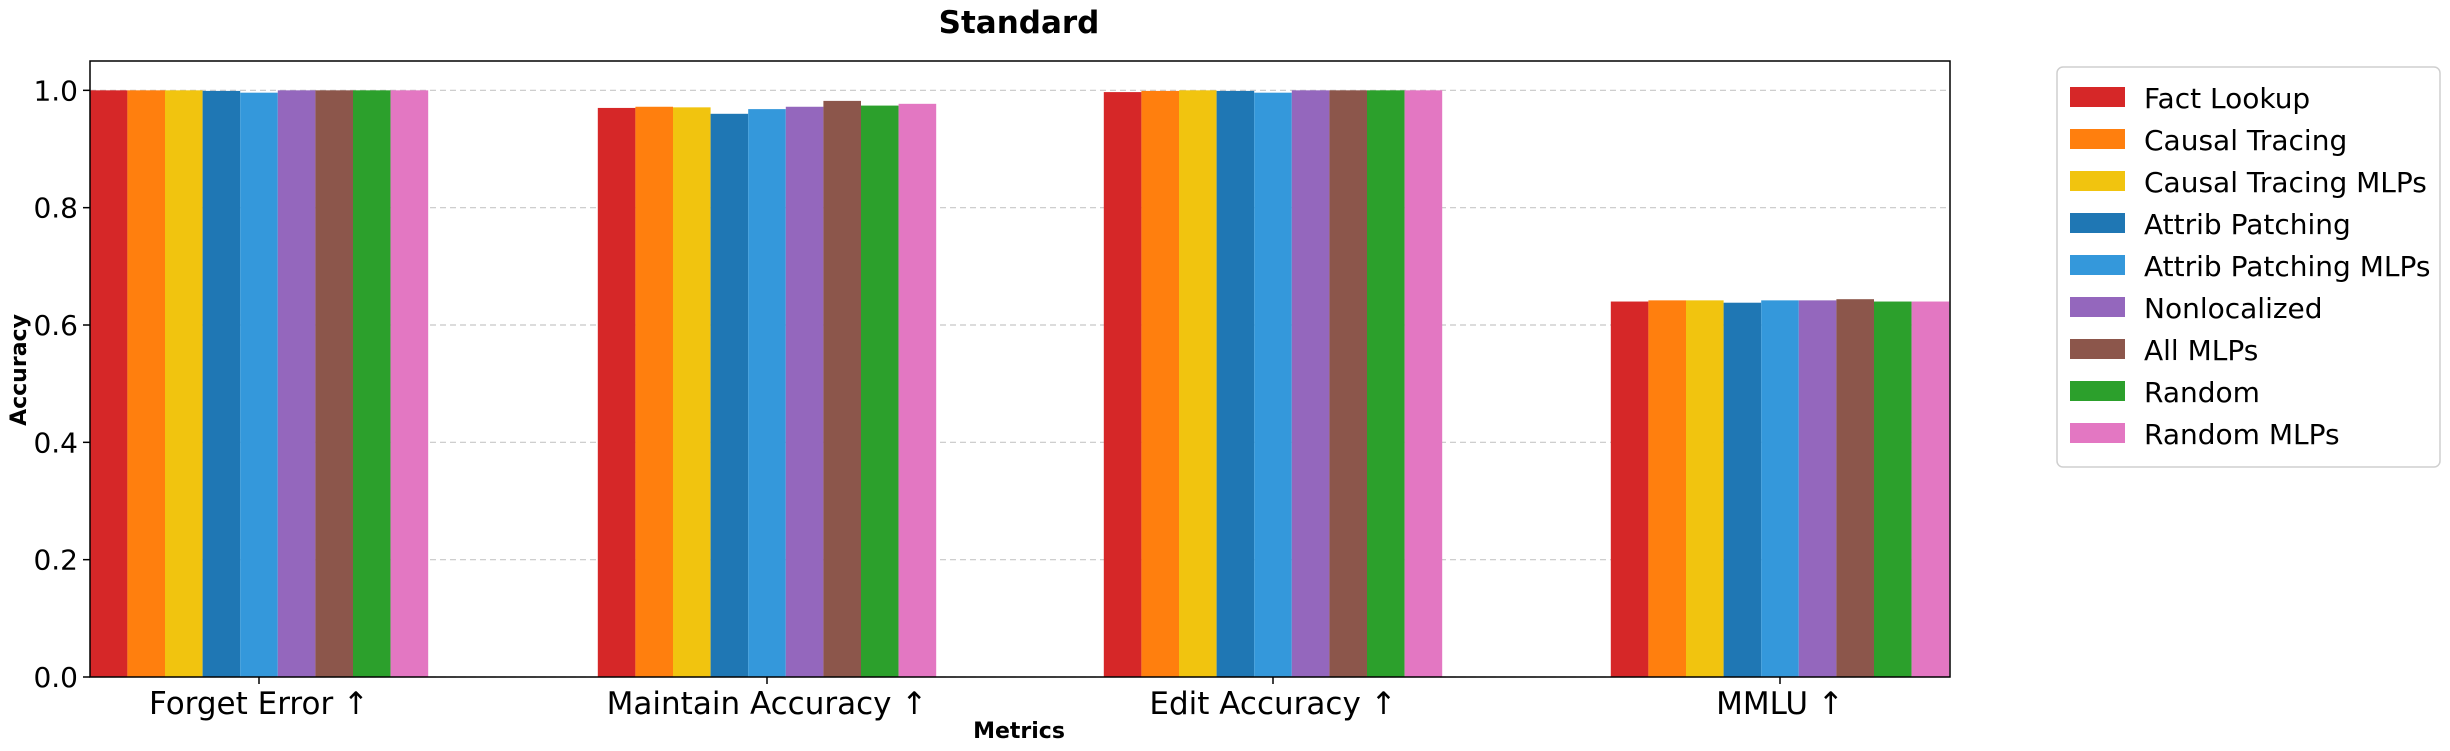 This screenshot has height=751, width=2450. Describe the element at coordinates (1019, 731) in the screenshot. I see `x-axis-label: Metrics` at that location.